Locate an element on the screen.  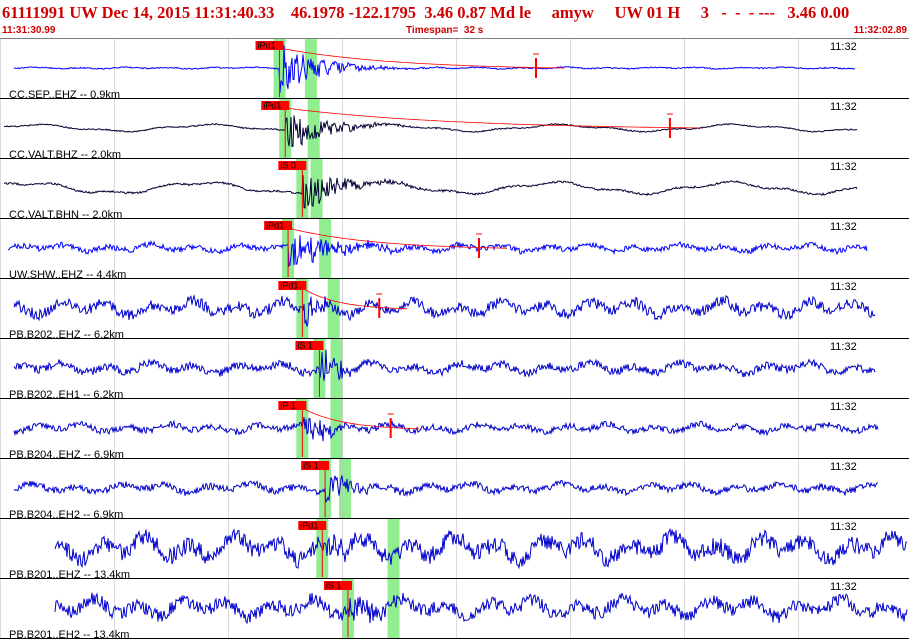
channel-label: CC.SEP..EHZ -- 0.9km is located at coordinates (64, 95).